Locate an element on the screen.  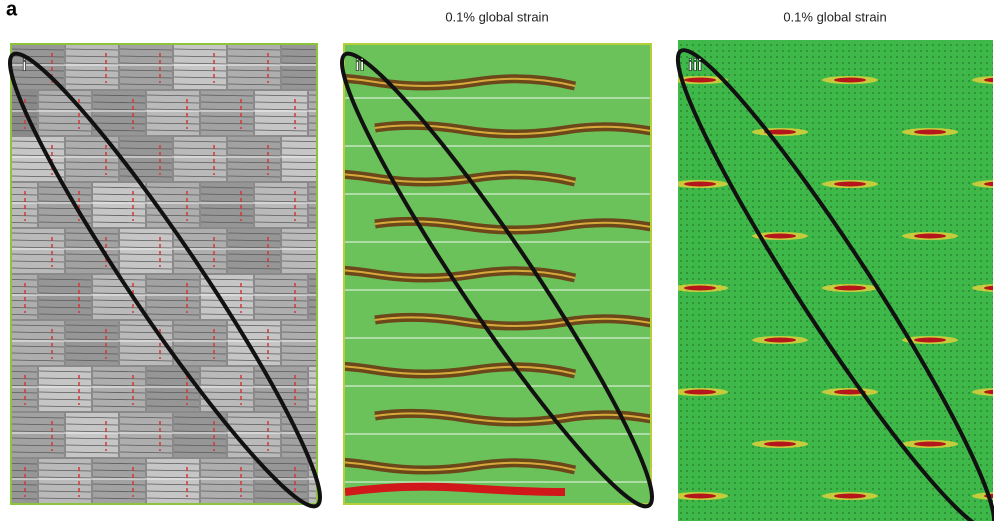
figure-label: a is located at coordinates (12, 10).